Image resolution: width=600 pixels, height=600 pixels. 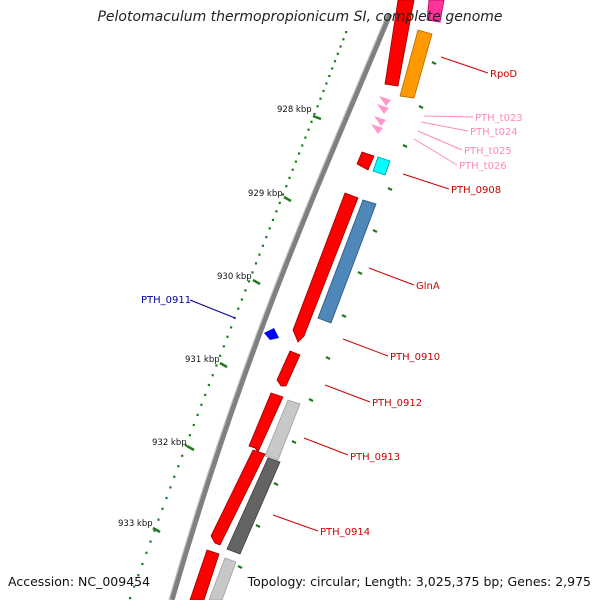 I want to click on gene-top-pink, so click(x=435, y=11).